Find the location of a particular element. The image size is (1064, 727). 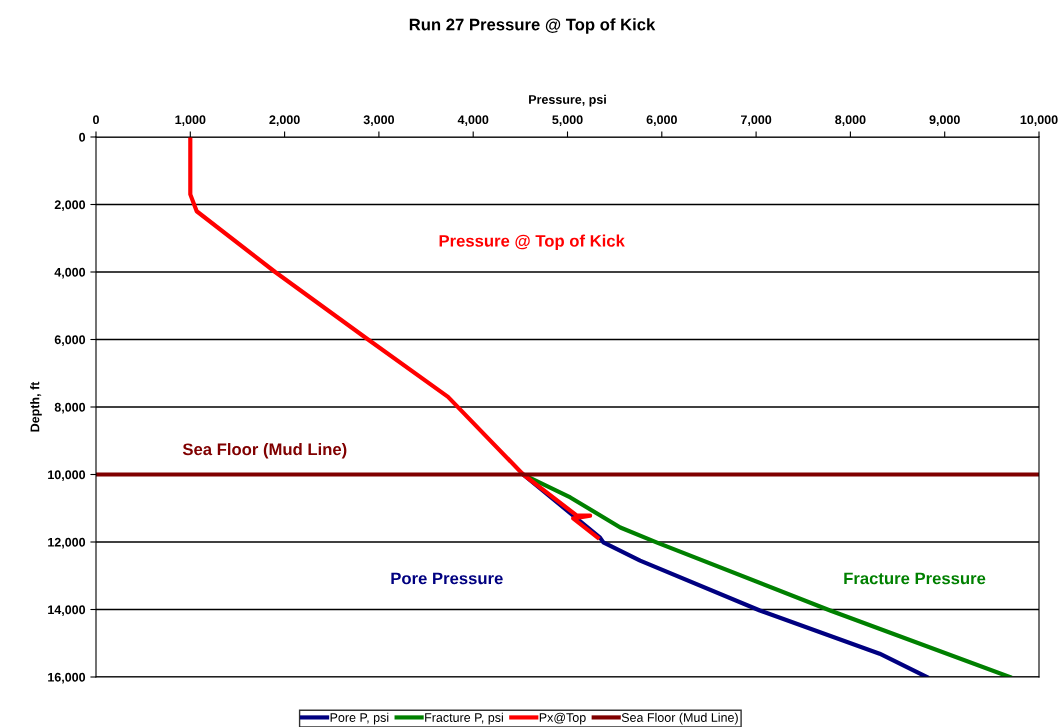

x-tick-label: 5,000 is located at coordinates (567, 120).